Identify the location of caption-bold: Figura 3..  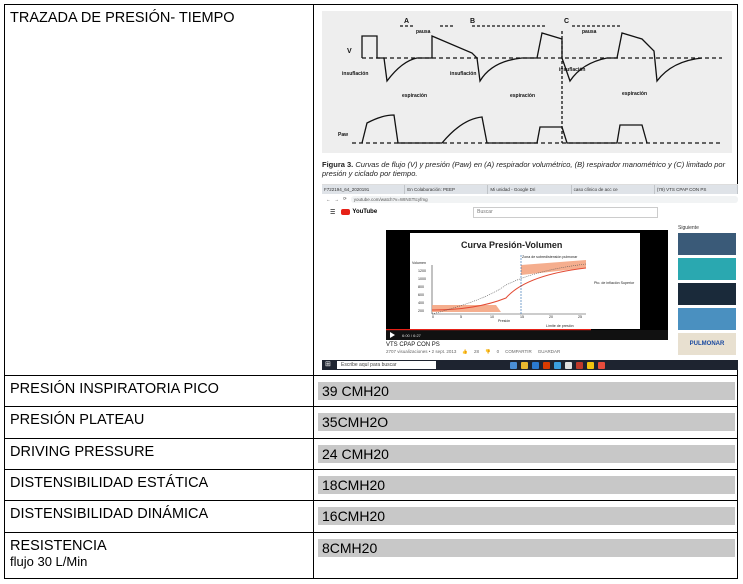
(338, 164).